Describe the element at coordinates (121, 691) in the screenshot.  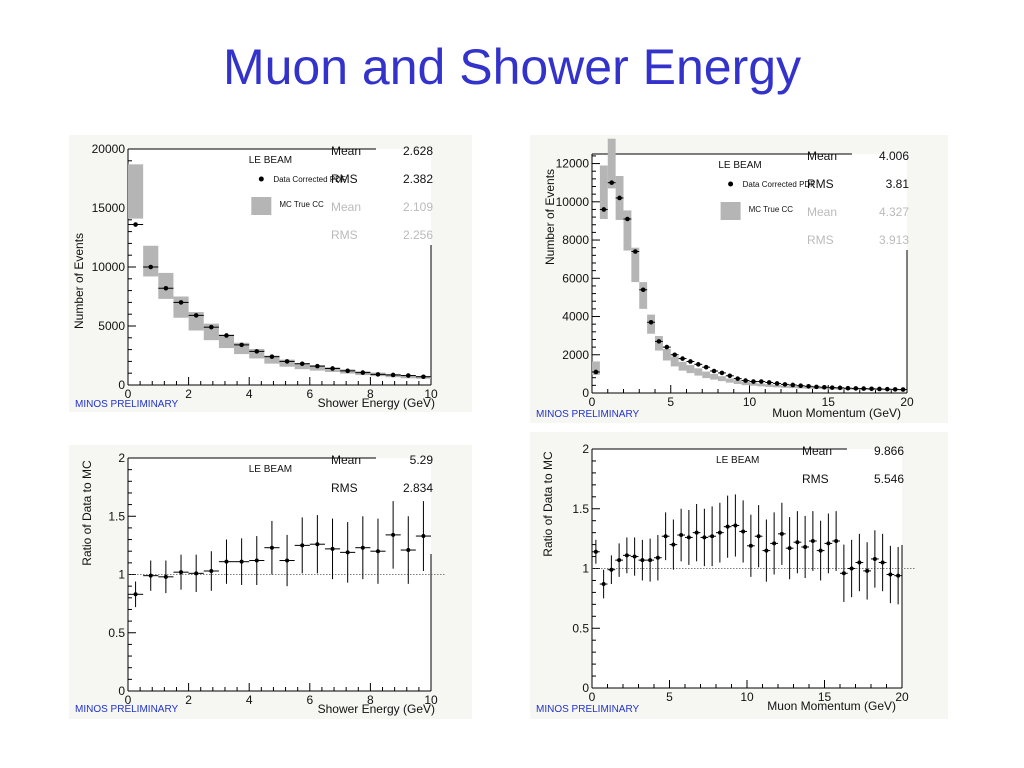
I see `y-tick-label: 0` at that location.